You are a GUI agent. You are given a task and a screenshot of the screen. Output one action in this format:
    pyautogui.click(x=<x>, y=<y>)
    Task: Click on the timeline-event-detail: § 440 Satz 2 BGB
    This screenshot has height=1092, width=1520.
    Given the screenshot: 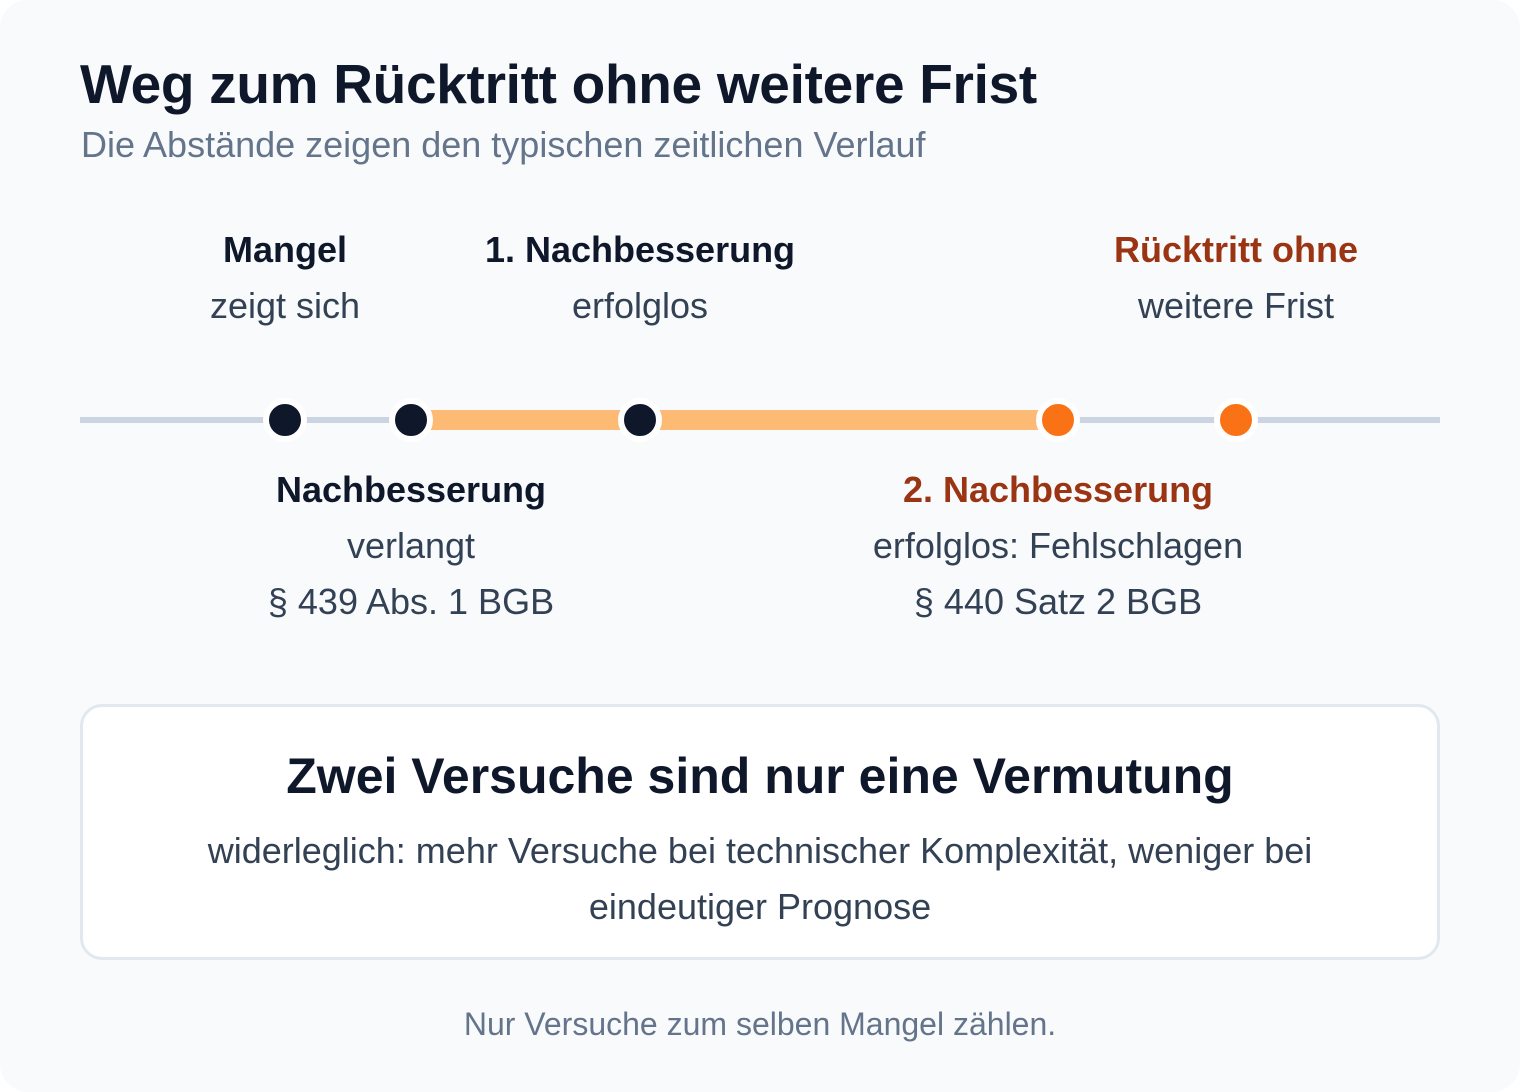 What is the action you would take?
    pyautogui.click(x=1058, y=601)
    